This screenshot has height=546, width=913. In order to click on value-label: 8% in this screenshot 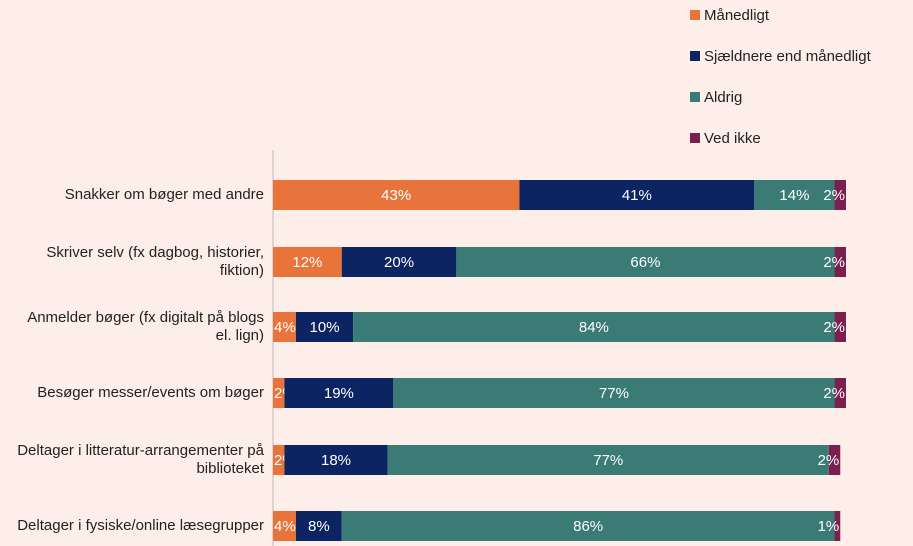, I will do `click(319, 526)`.